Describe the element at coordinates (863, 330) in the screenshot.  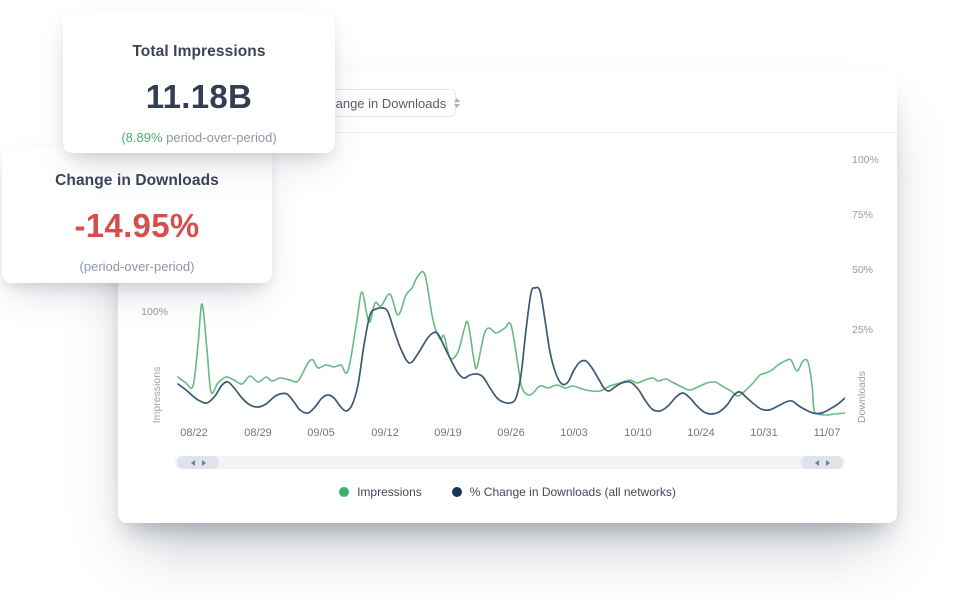
I see `right-axis-tick-25: 25%` at that location.